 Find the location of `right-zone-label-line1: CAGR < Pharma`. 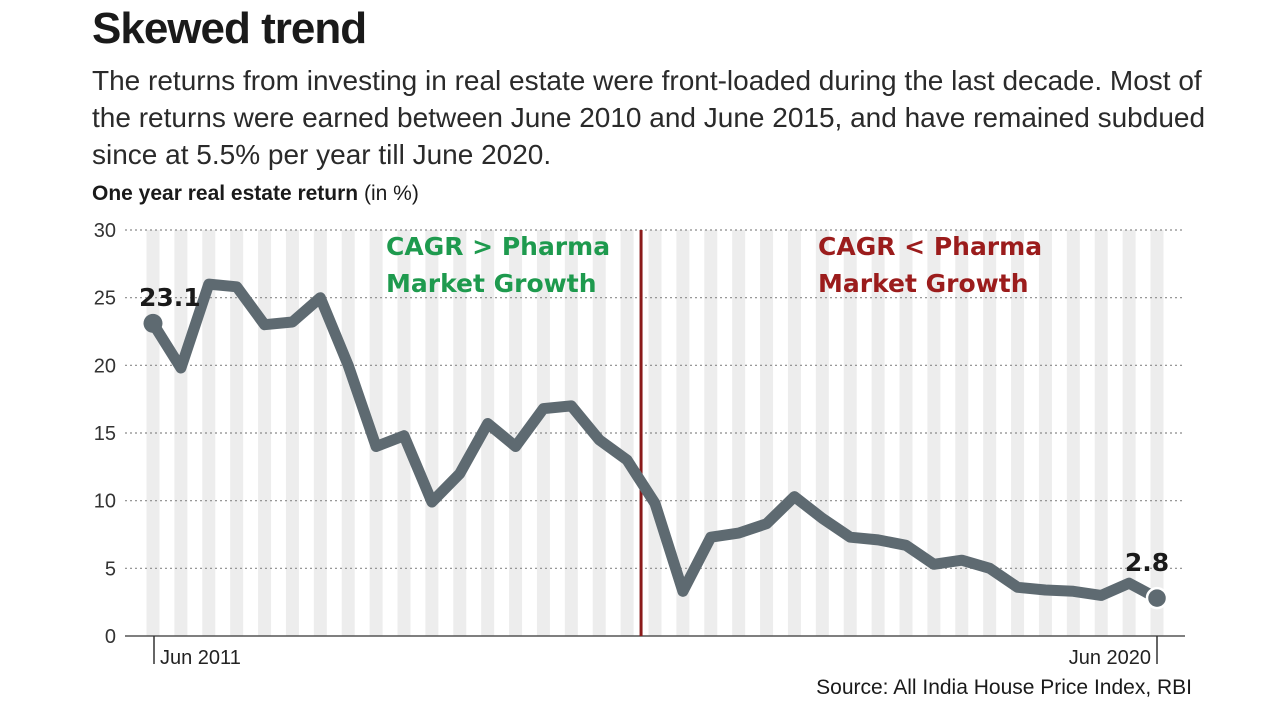

right-zone-label-line1: CAGR < Pharma is located at coordinates (930, 246).